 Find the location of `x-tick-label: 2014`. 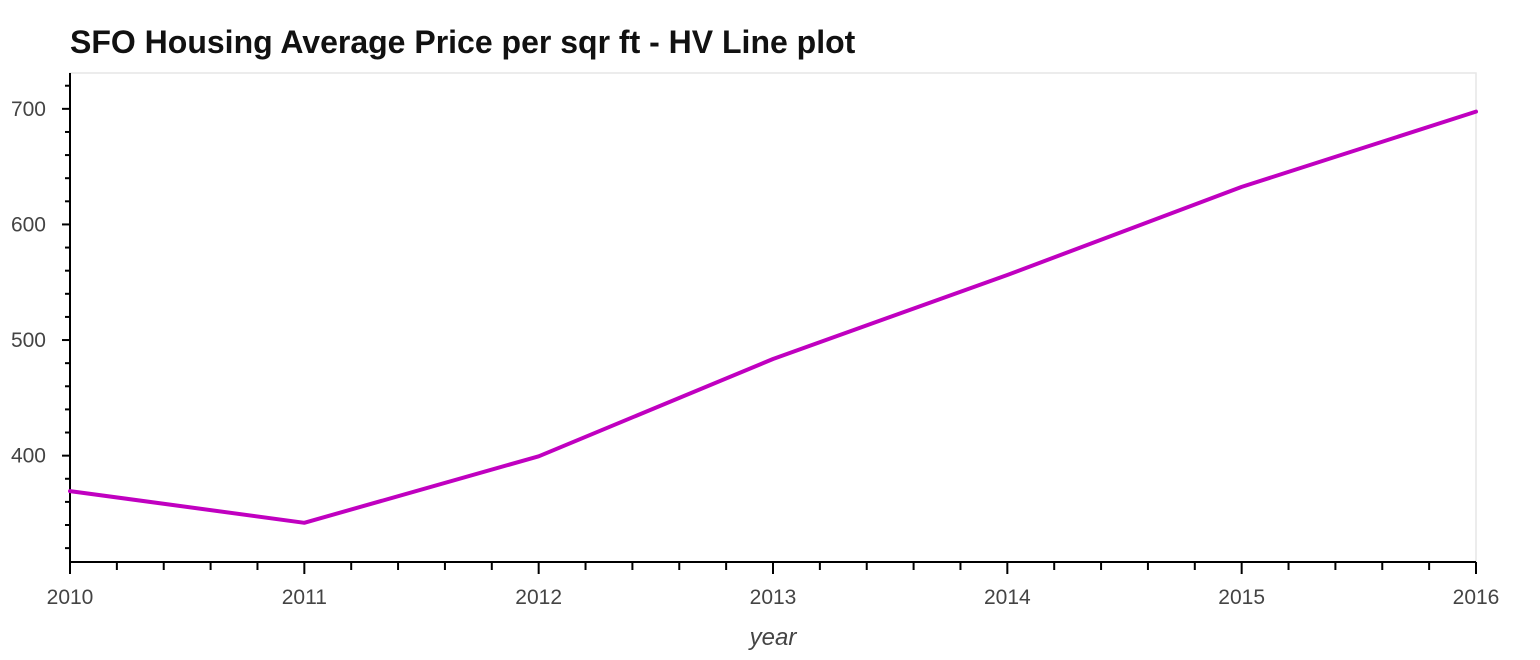

x-tick-label: 2014 is located at coordinates (1007, 597).